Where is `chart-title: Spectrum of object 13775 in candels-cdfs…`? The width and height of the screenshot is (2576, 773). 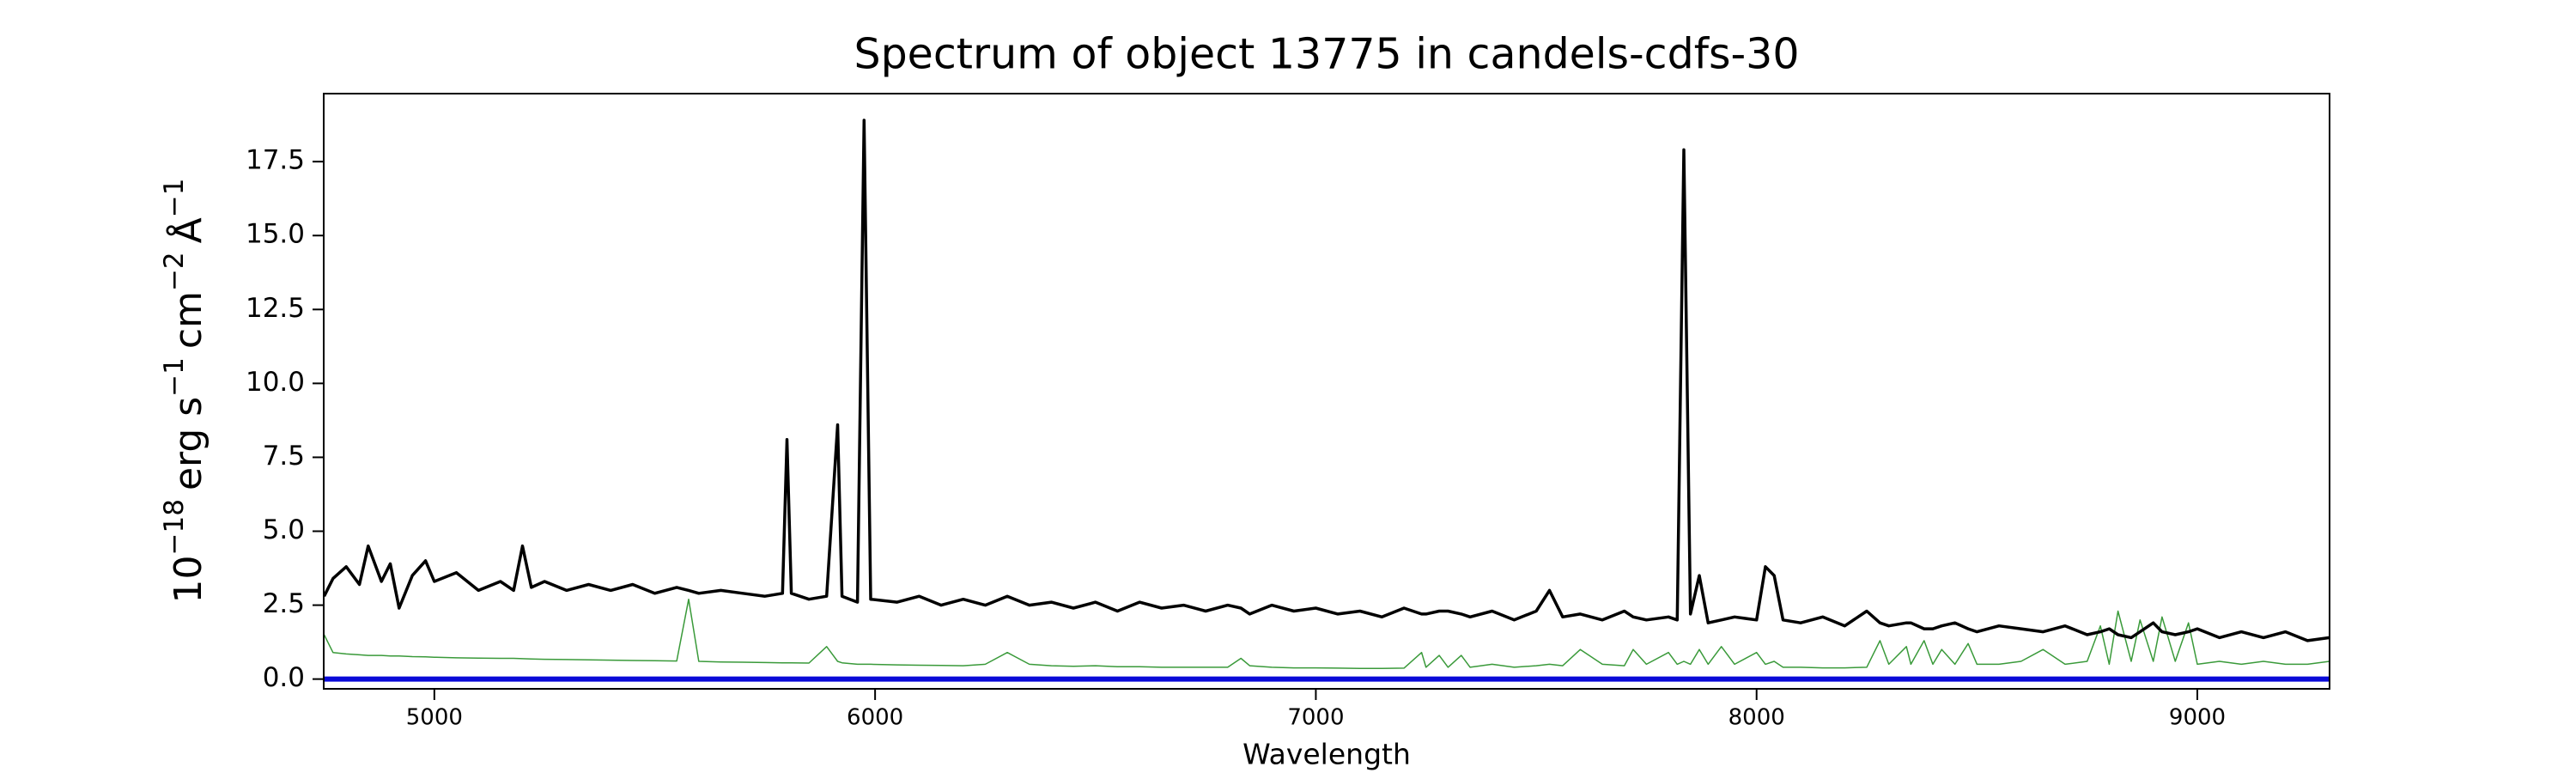 chart-title: Spectrum of object 13775 in candels-cdfs… is located at coordinates (1327, 55).